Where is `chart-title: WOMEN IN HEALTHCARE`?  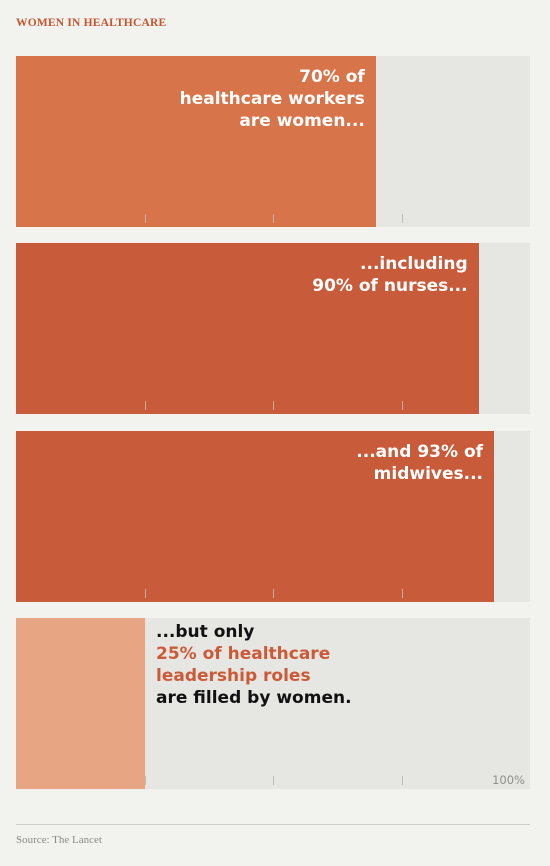
chart-title: WOMEN IN HEALTHCARE is located at coordinates (91, 23).